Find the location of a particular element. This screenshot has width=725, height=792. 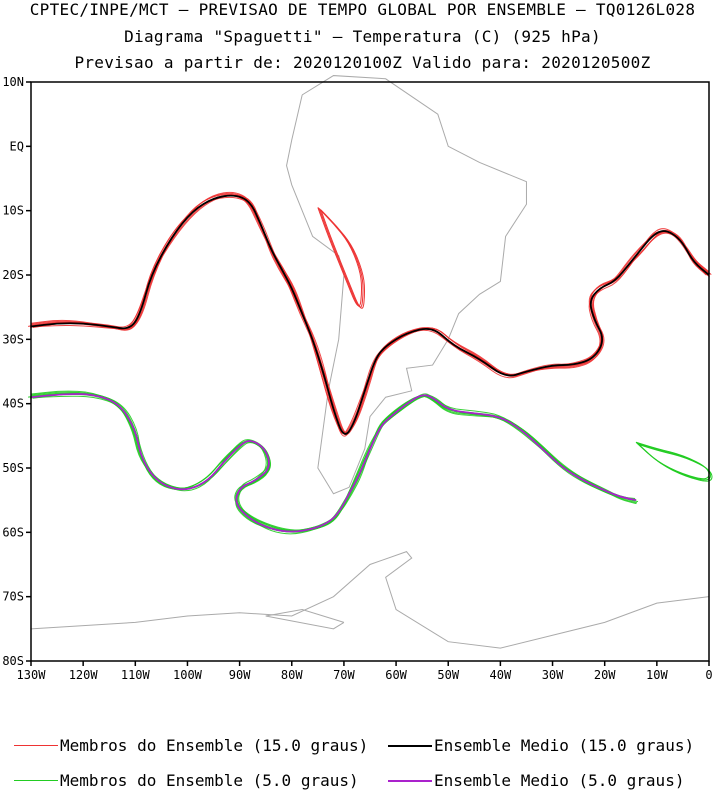

y-tick-label-1: EQ is located at coordinates (17, 146).